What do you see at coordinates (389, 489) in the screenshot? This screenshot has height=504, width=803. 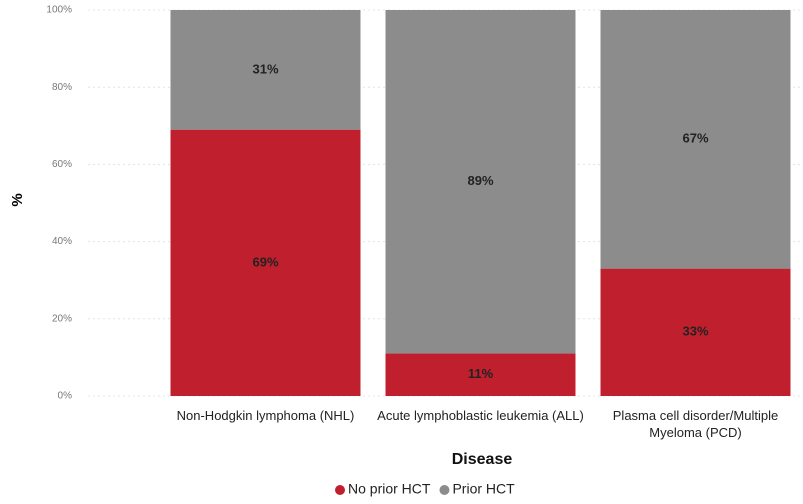 I see `legend-label: No prior HCT` at bounding box center [389, 489].